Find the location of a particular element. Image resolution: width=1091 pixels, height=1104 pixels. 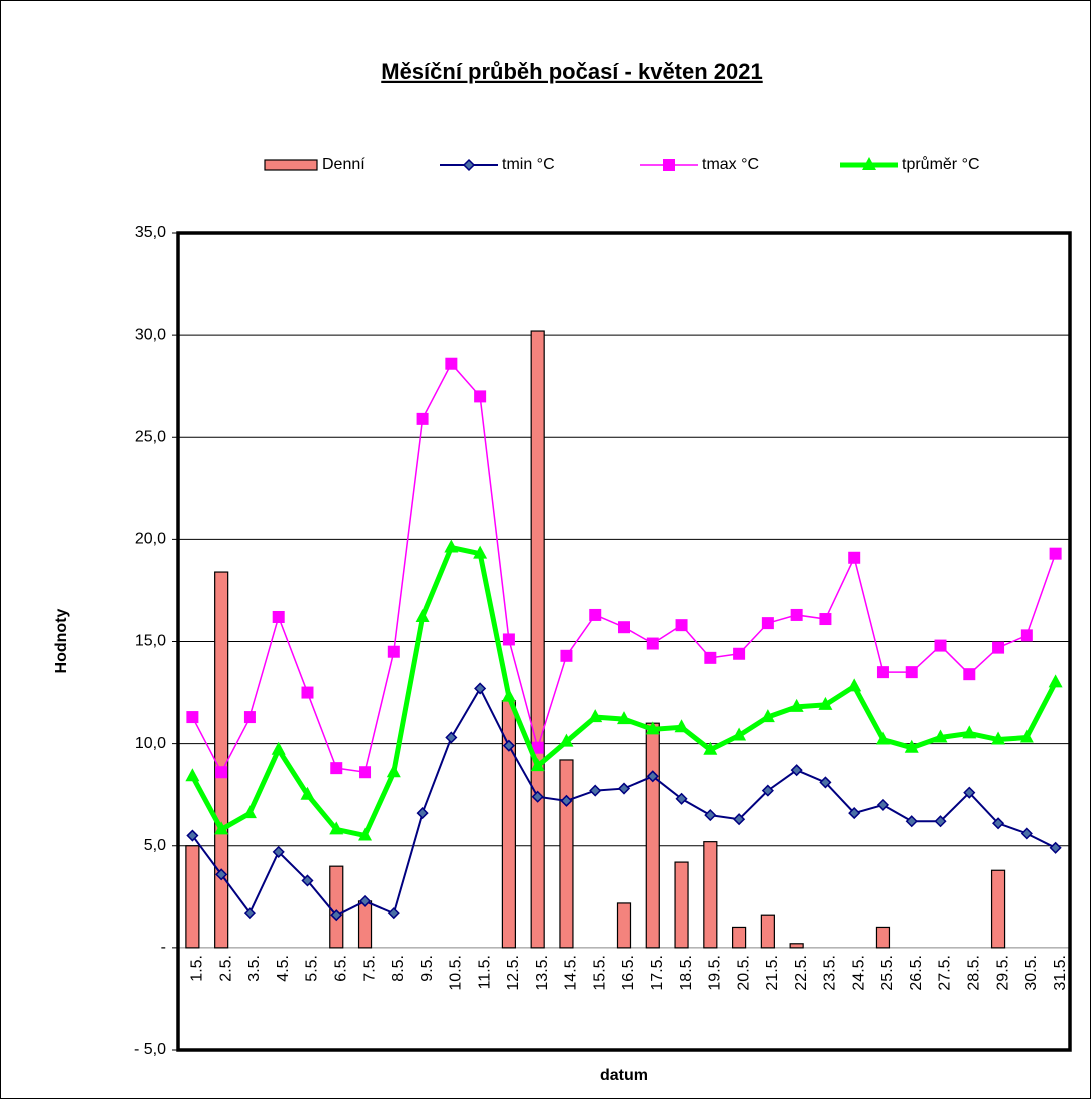

x-tick-label: 16.5. is located at coordinates (628, 973).